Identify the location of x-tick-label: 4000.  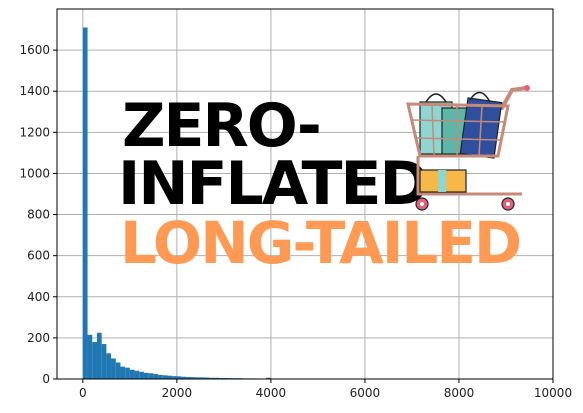
(271, 393).